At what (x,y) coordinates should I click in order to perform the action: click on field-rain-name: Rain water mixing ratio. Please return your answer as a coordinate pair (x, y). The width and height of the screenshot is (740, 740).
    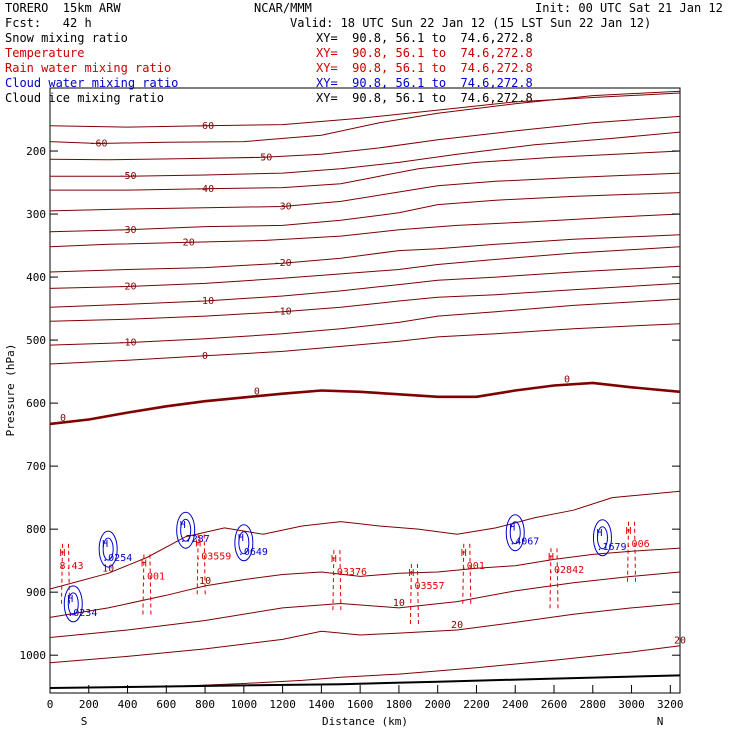
    Looking at the image, I should click on (88, 68).